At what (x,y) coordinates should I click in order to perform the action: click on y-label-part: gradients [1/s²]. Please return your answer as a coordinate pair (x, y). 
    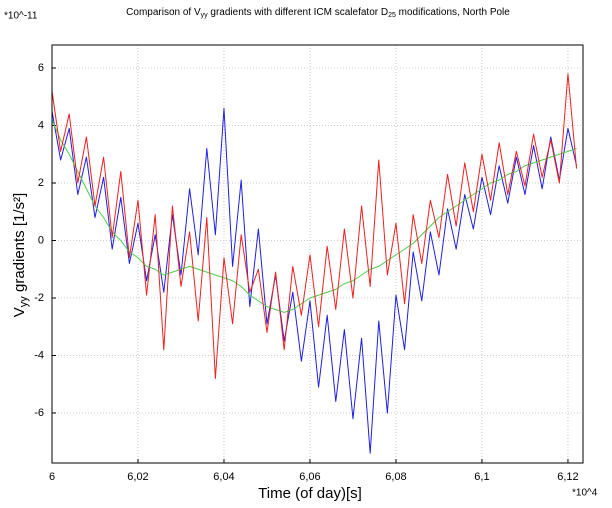
    Looking at the image, I should click on (19, 244).